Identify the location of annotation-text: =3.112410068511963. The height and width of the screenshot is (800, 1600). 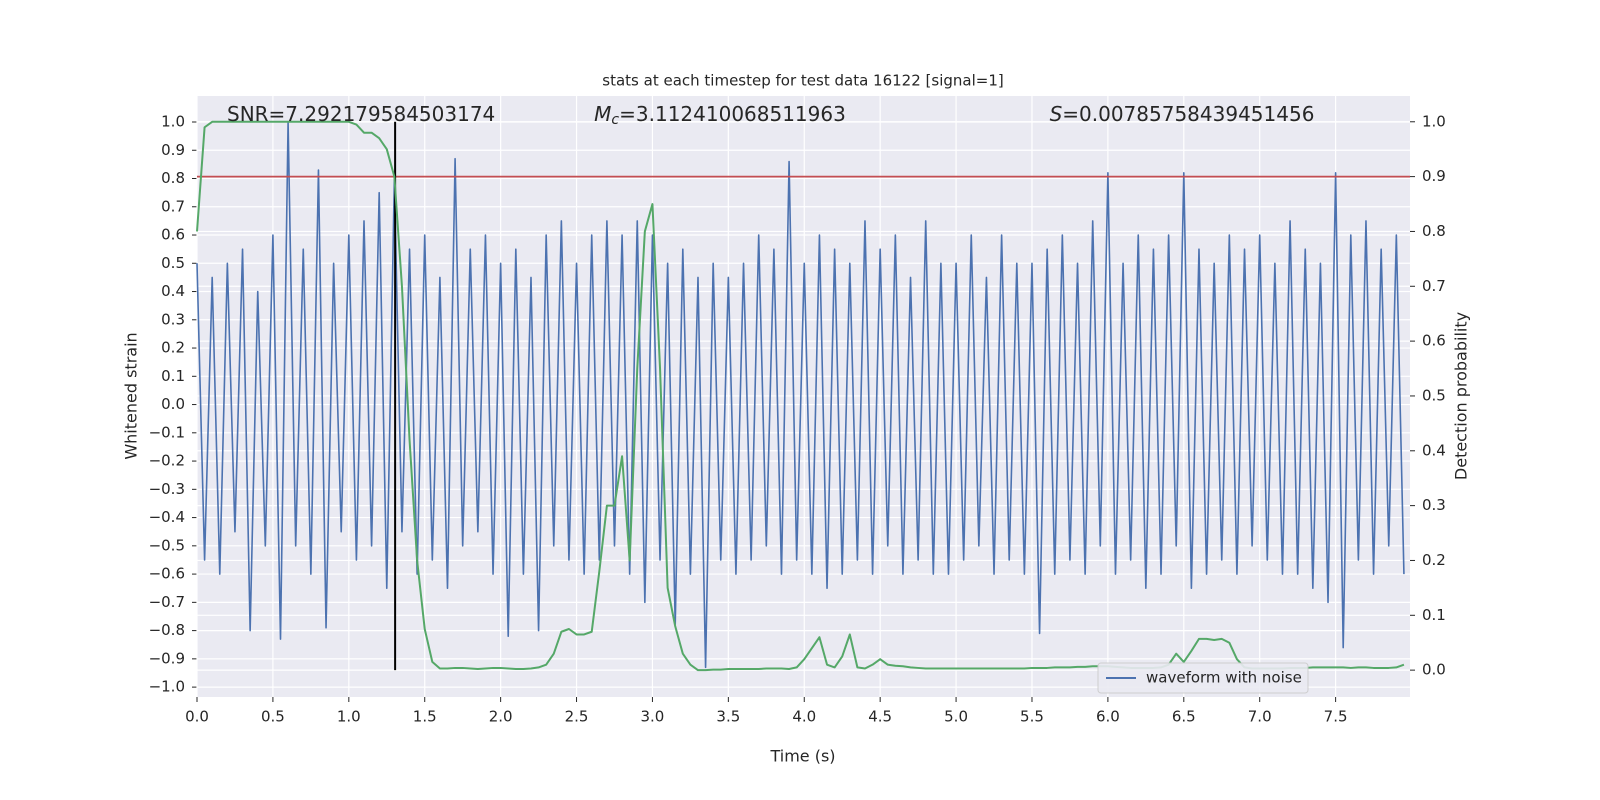
(732, 114).